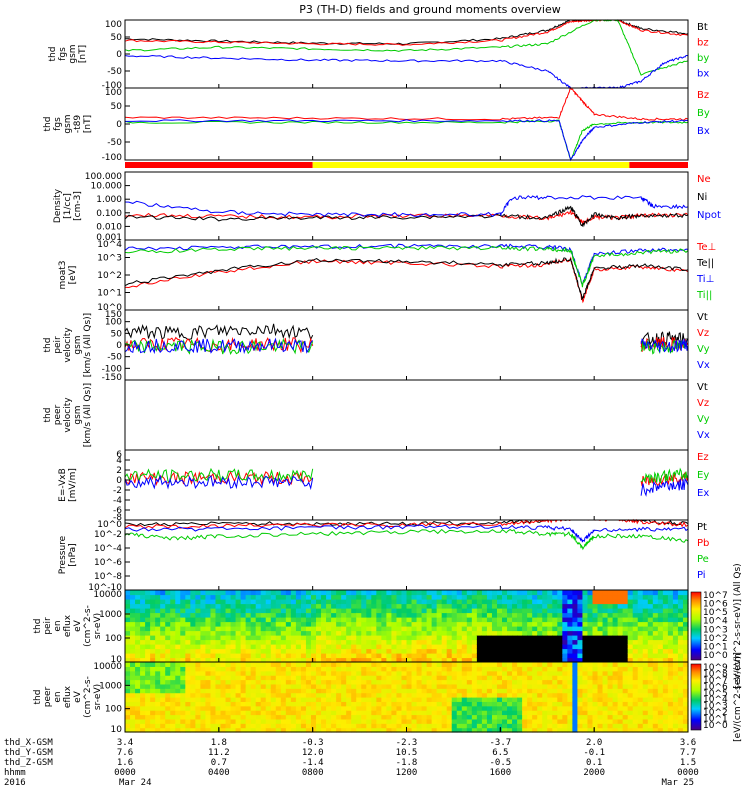 The image size is (750, 800). Describe the element at coordinates (715, 596) in the screenshot. I see `colorbar-tick-label: 10^7` at that location.